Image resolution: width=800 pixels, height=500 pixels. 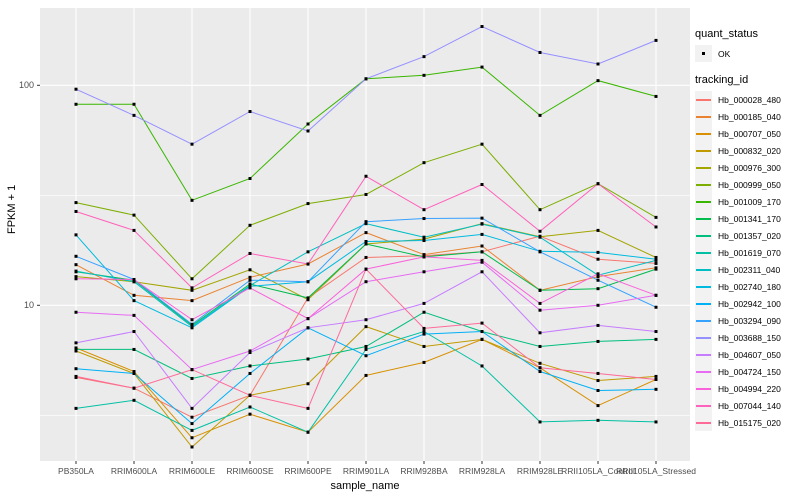 What do you see at coordinates (747, 252) in the screenshot?
I see `legend-item-Hb_001619_070: Hb_001619_070` at bounding box center [747, 252].